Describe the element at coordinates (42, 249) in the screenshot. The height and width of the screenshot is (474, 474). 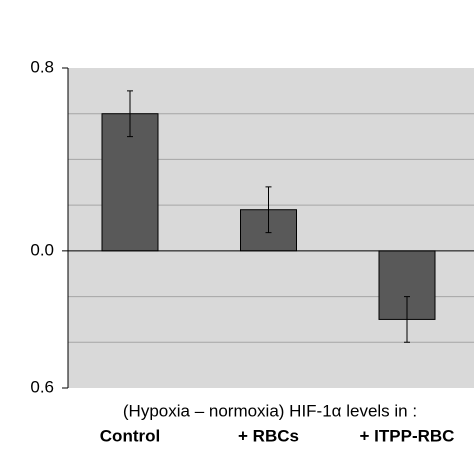
I see `y-tick-label: 0.0` at that location.